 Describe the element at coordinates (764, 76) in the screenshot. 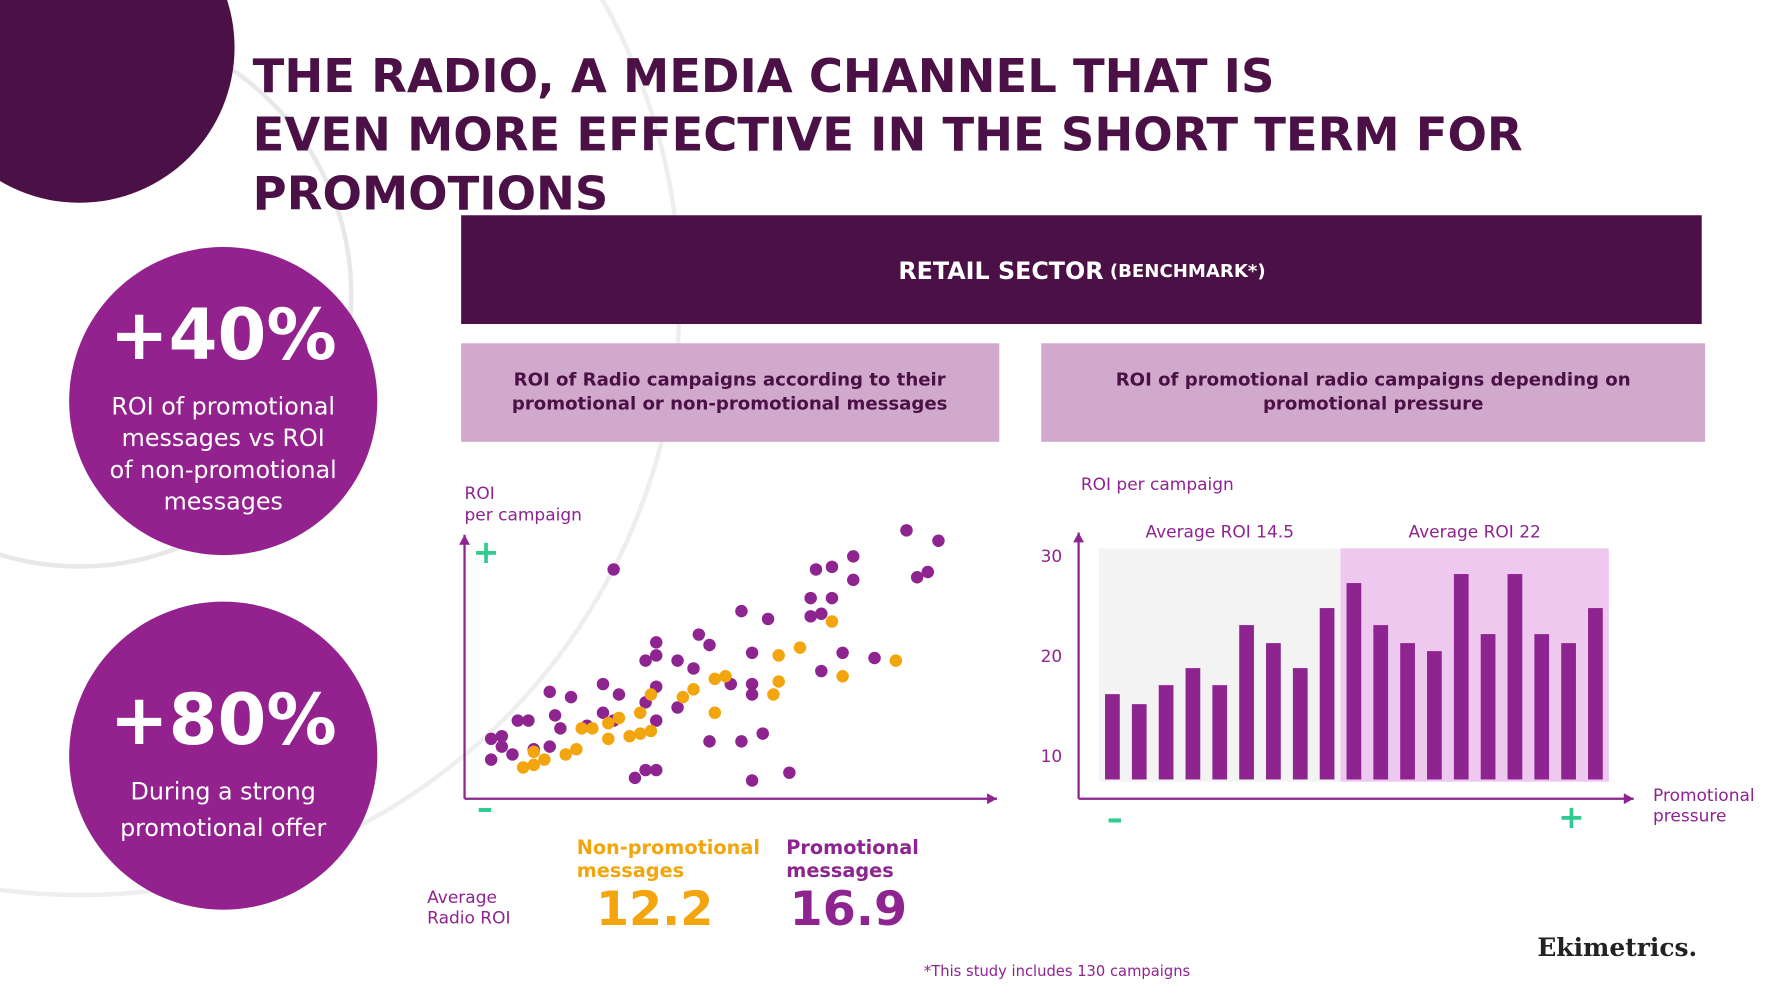

I see `page-title: THE RADIO, A MEDIA CHANNEL THAT IS` at that location.